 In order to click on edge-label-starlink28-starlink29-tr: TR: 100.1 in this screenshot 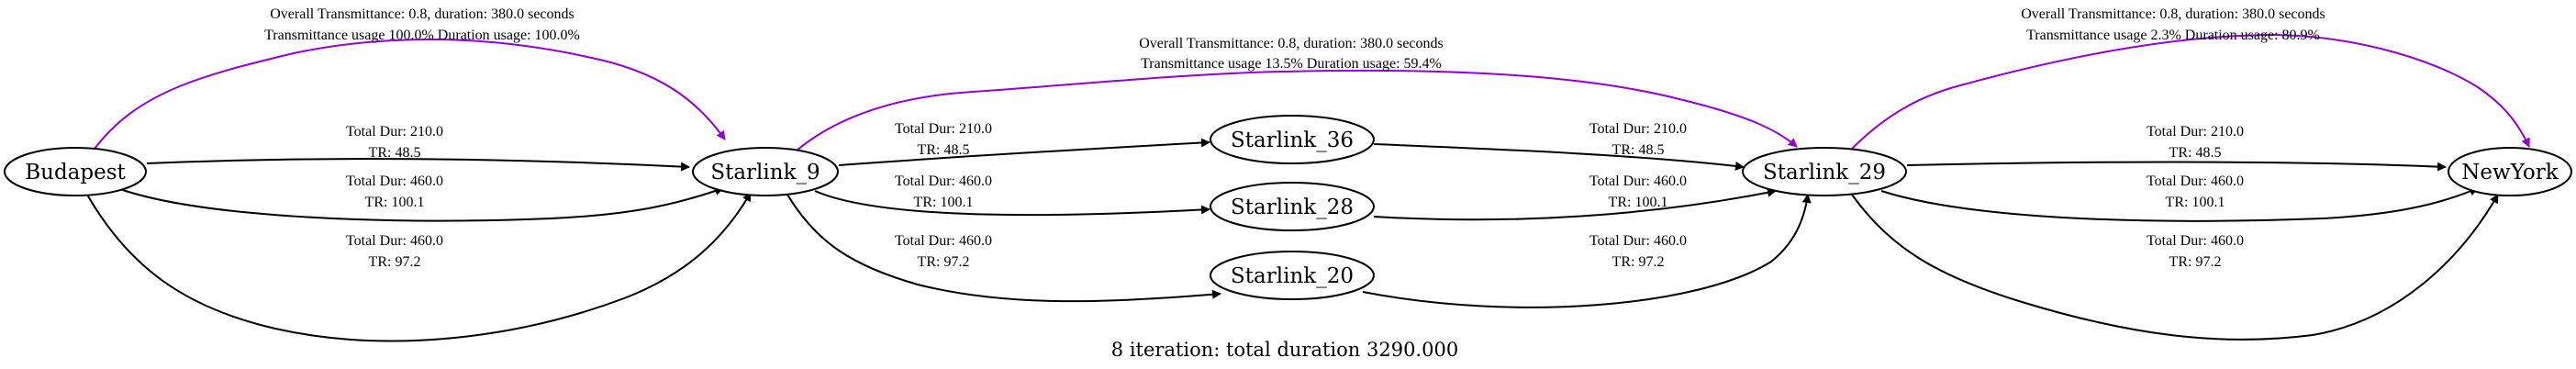, I will do `click(1639, 202)`.